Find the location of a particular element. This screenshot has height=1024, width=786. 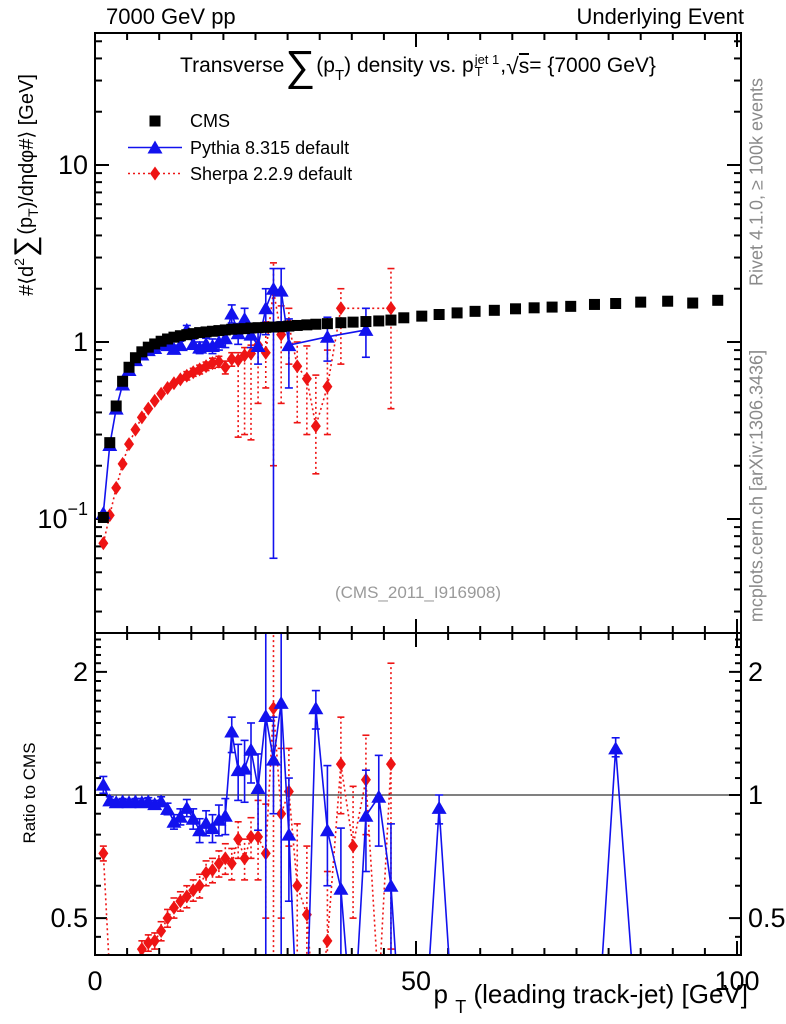

rivet-version-note: Rivet 4.1.0, ≥ 100k events is located at coordinates (756, 182).